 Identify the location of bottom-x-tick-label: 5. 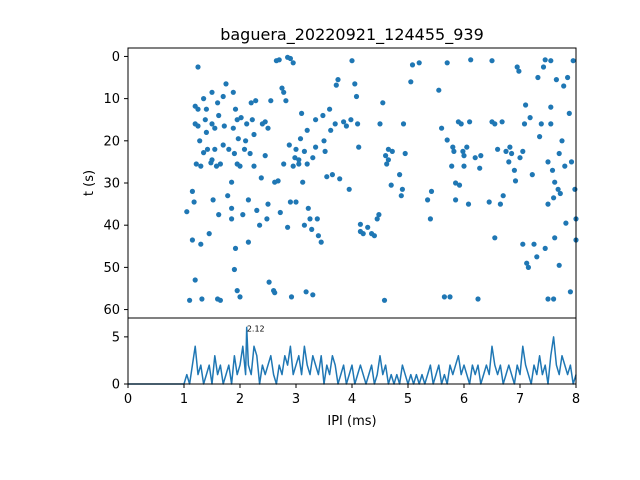
(408, 399).